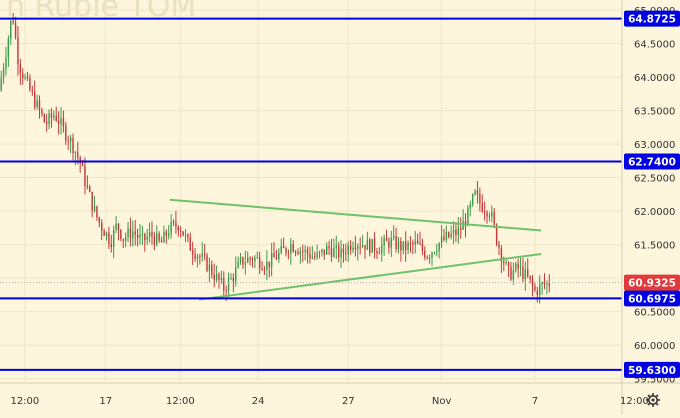 This screenshot has width=680, height=418. What do you see at coordinates (355, 249) in the screenshot?
I see `trend-lines` at bounding box center [355, 249].